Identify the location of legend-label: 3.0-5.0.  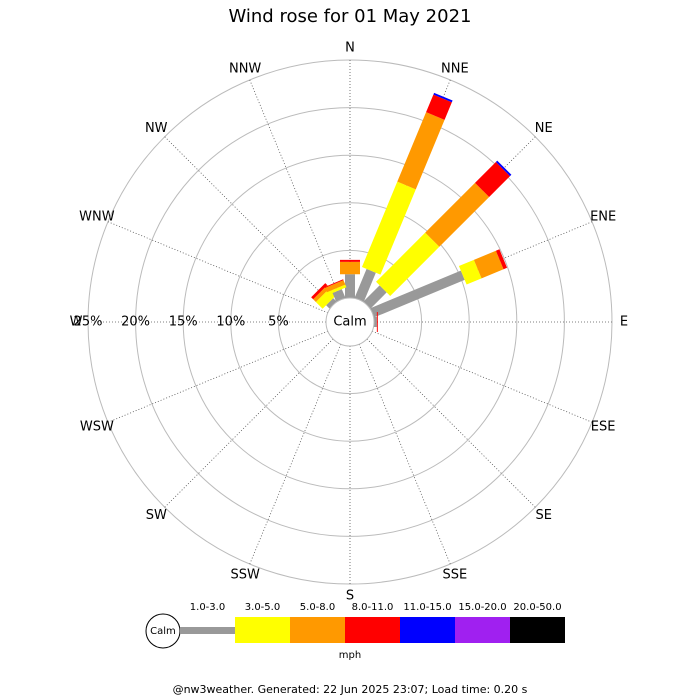
(262, 607).